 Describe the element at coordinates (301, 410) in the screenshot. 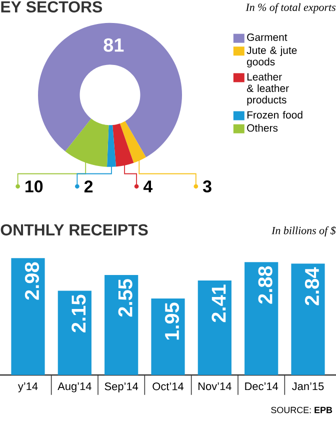

I see `source-note: SOURCE: EPB` at that location.